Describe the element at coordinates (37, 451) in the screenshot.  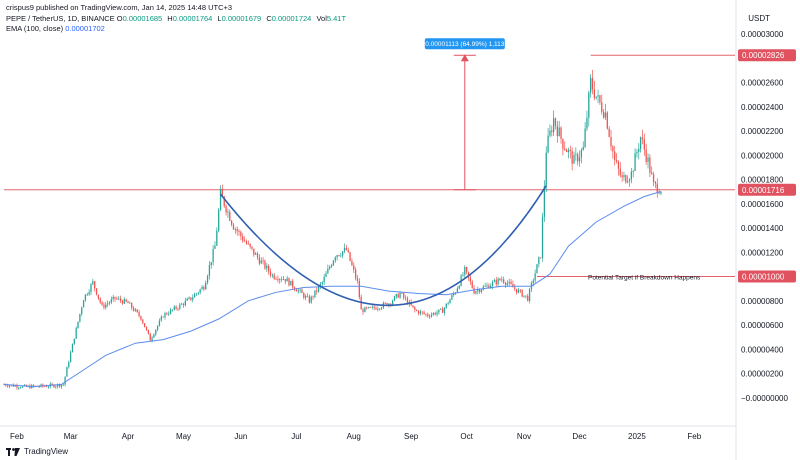
I see `footer-brand: TradingView` at that location.